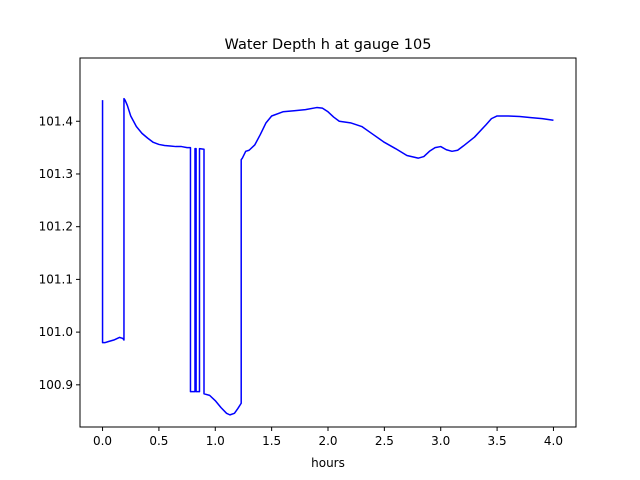 This screenshot has height=480, width=640. What do you see at coordinates (102, 441) in the screenshot?
I see `x-tick-label: 0.0` at bounding box center [102, 441].